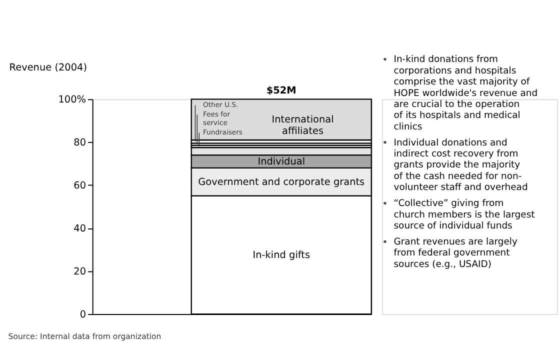 The width and height of the screenshot is (560, 356). What do you see at coordinates (80, 186) in the screenshot?
I see `y-tick-label: 60` at bounding box center [80, 186].